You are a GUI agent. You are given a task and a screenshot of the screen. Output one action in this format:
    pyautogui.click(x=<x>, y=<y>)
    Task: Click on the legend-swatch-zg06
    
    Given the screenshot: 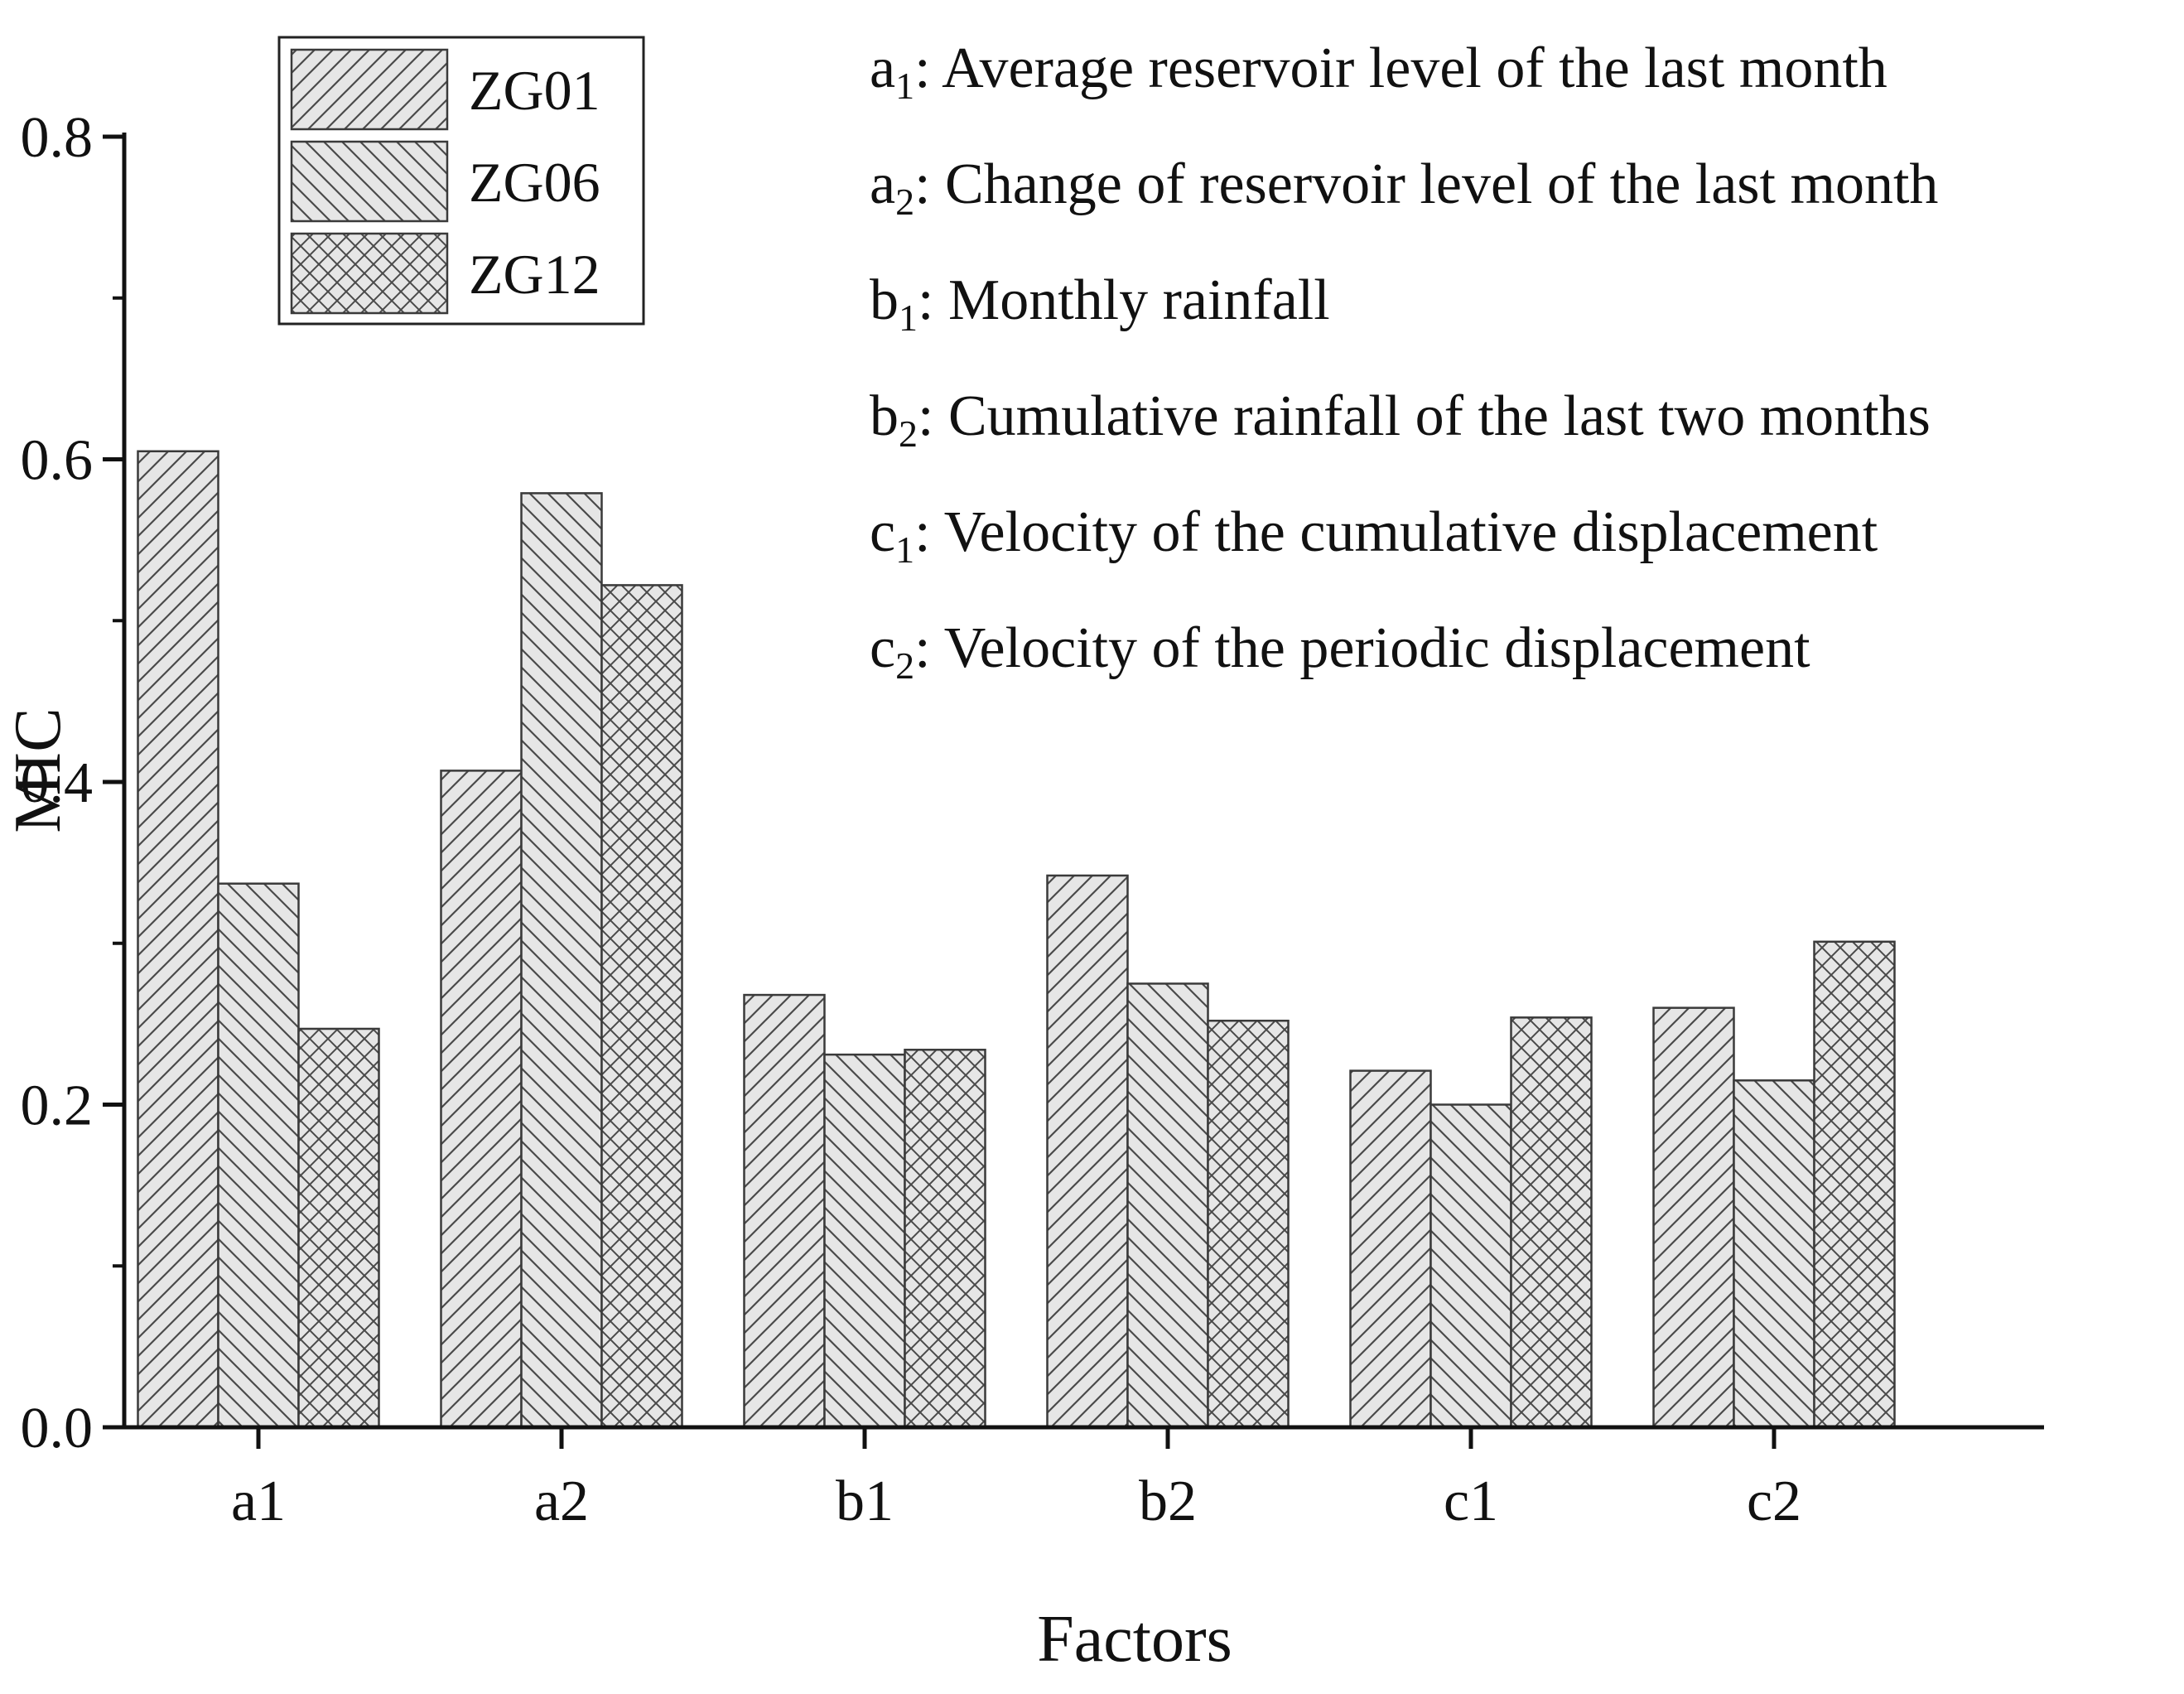 What is the action you would take?
    pyautogui.click(x=369, y=181)
    